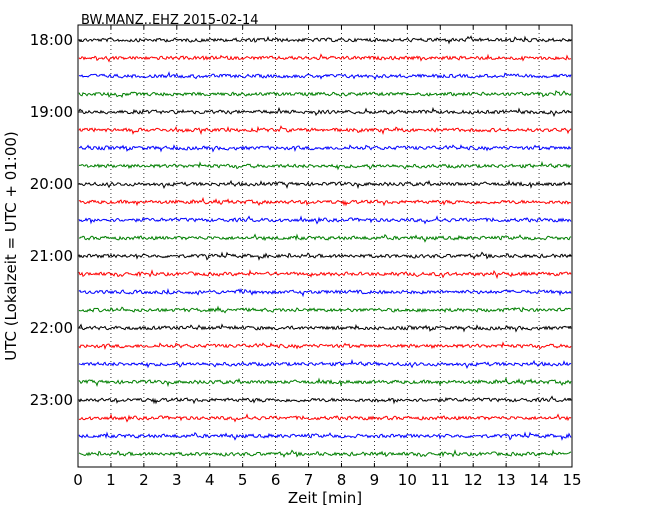  What do you see at coordinates (78, 480) in the screenshot?
I see `x-tick-label-0: 0` at bounding box center [78, 480].